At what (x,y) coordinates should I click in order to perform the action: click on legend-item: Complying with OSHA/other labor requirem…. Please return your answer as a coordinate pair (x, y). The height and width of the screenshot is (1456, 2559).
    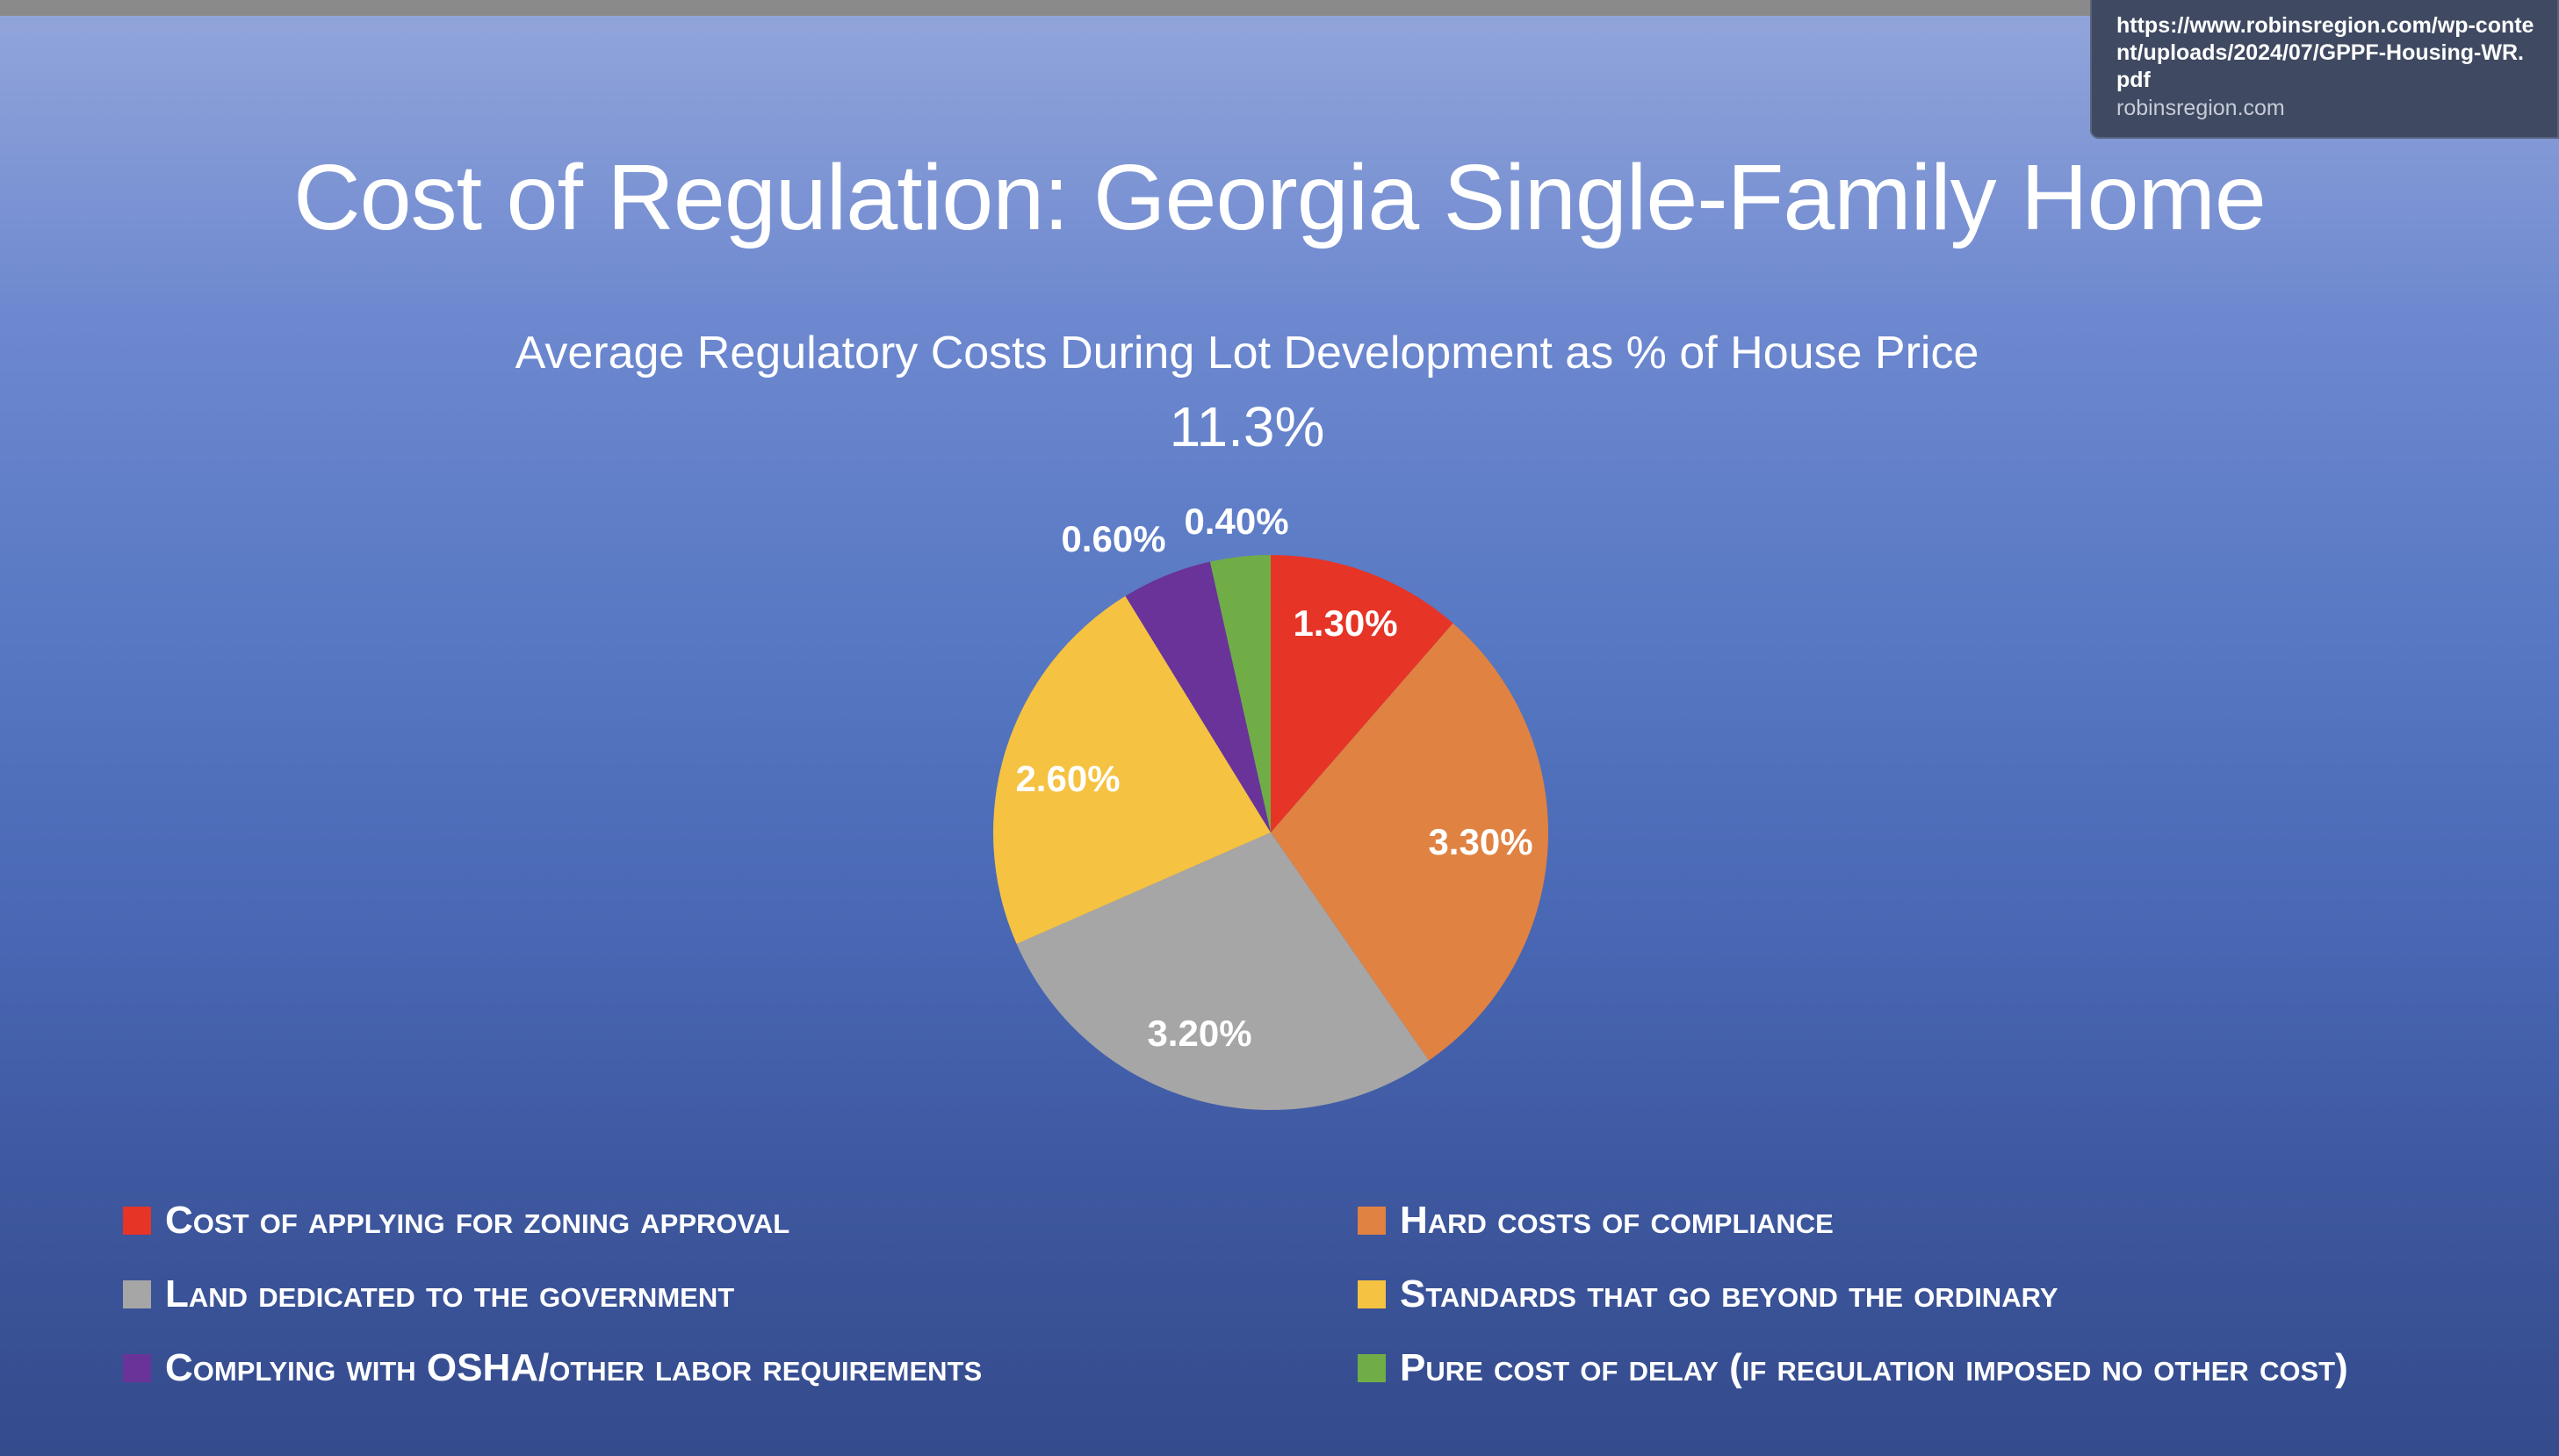
    Looking at the image, I should click on (553, 1368).